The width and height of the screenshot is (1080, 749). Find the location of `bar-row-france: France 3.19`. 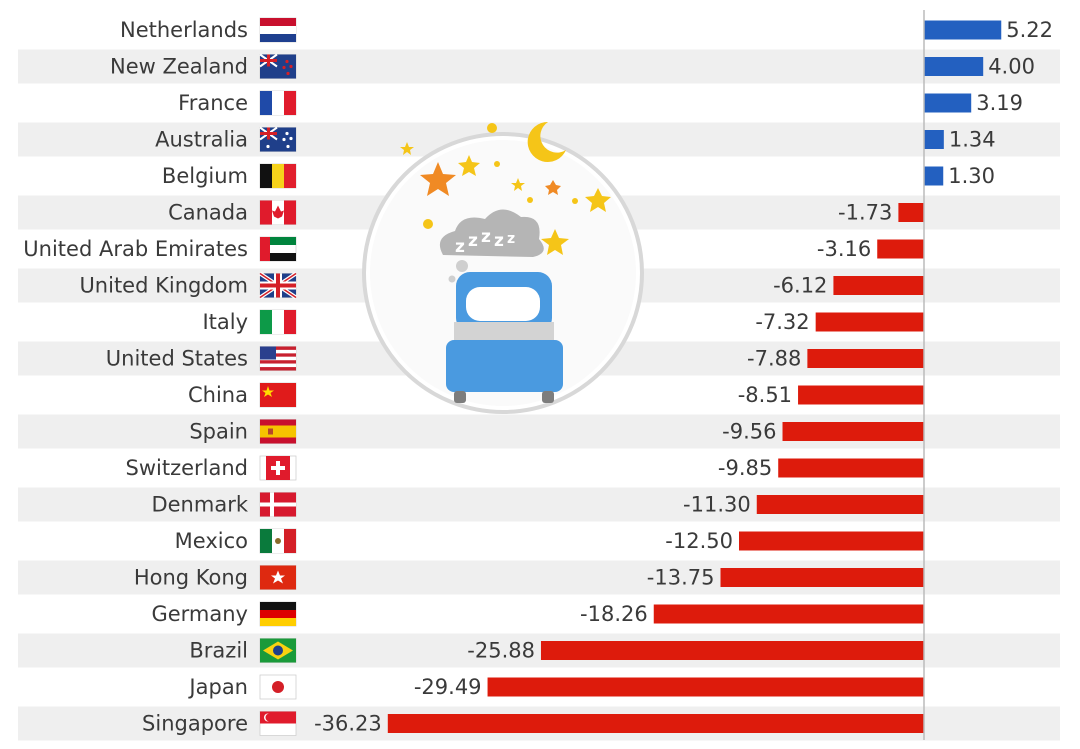

bar-row-france: France 3.19 is located at coordinates (600, 103).